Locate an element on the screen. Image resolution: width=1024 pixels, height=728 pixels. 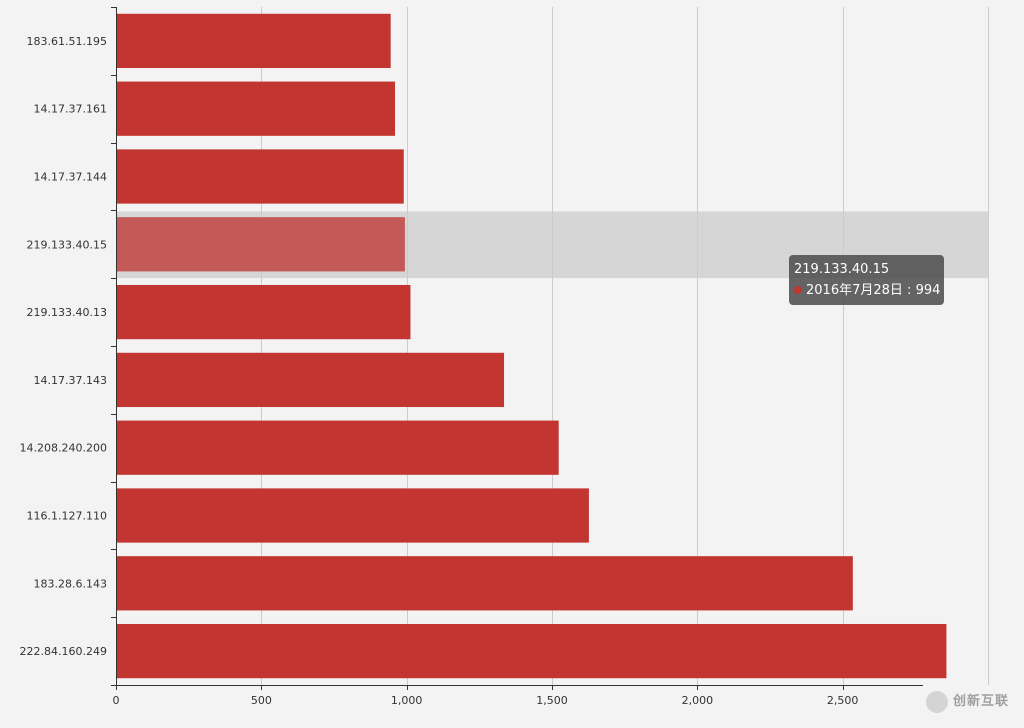
category-label: 116.1.127.110 is located at coordinates (67, 516).